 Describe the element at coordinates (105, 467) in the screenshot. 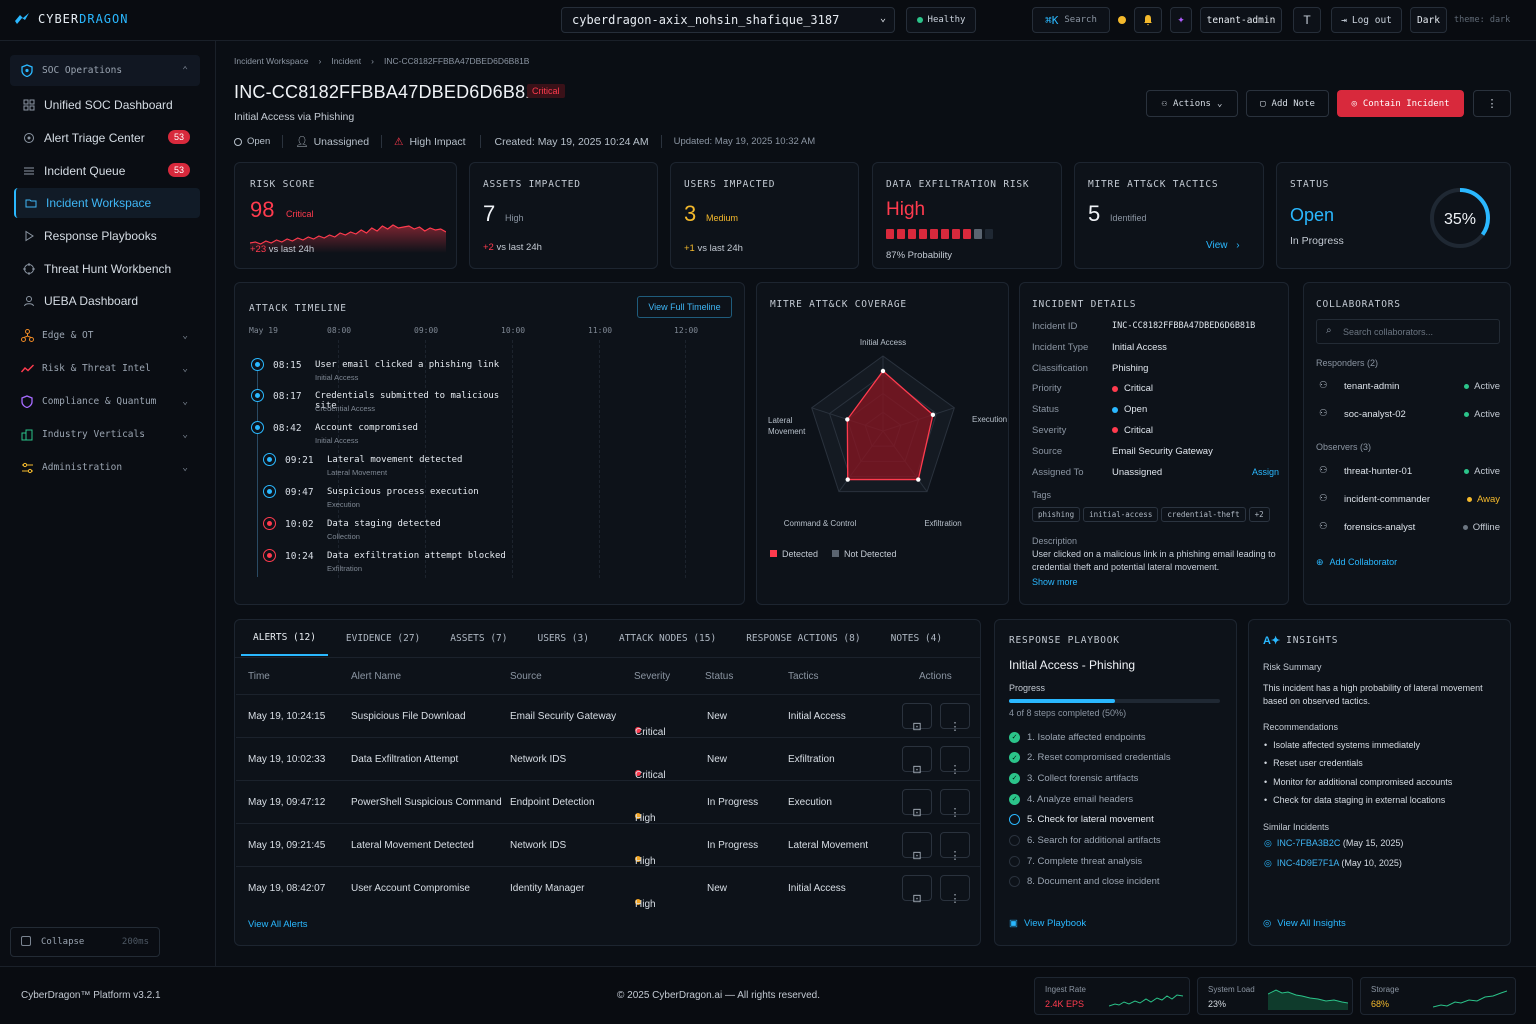

I see `nav-group-administration: Administration ⌄` at that location.